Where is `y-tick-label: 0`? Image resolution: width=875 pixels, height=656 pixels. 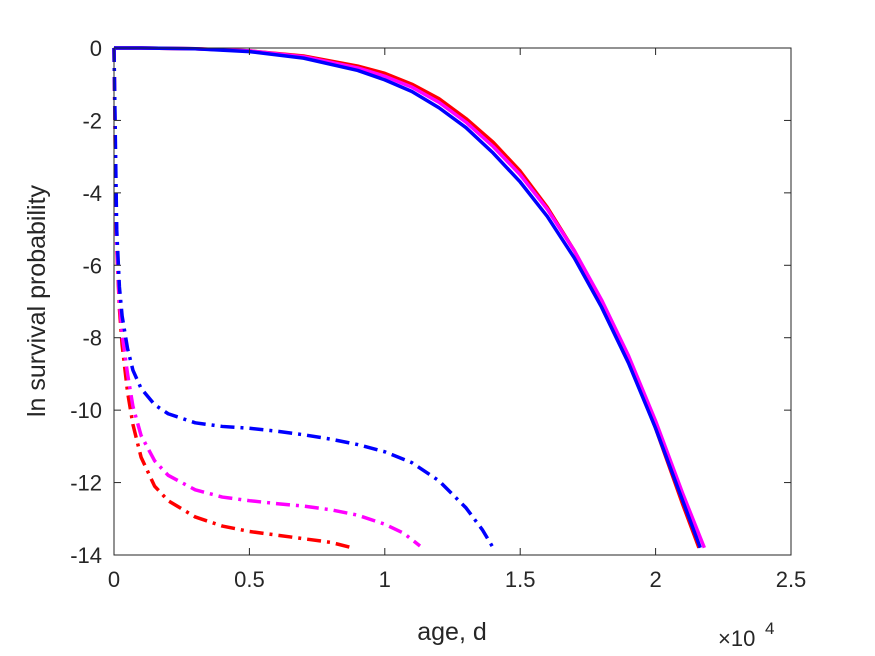
y-tick-label: 0 is located at coordinates (96, 48).